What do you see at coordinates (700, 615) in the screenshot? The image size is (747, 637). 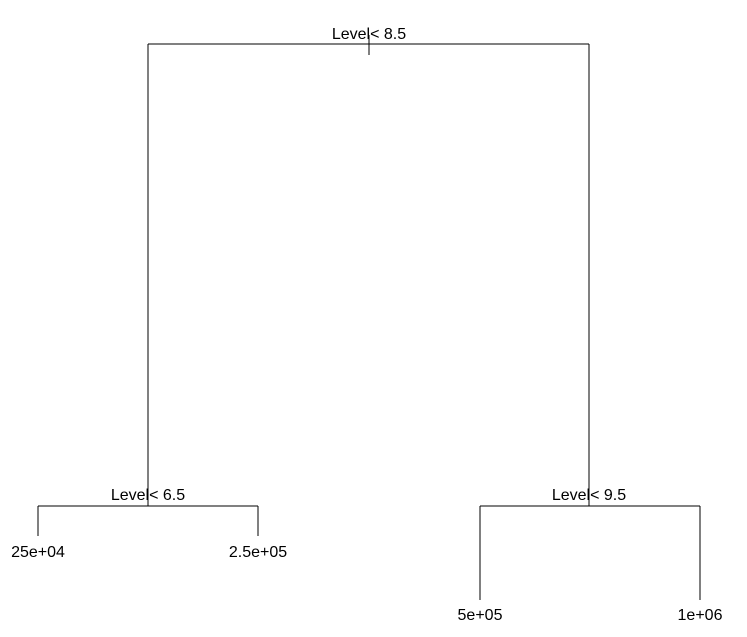 I see `leaf-label: 1e+06` at bounding box center [700, 615].